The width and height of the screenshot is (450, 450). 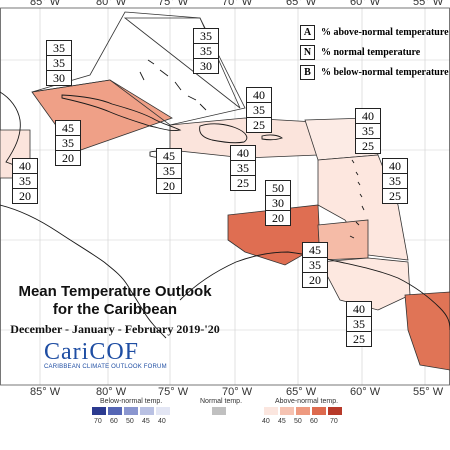 I want to click on prob-box-abc-trinidad: 45 35 20, so click(x=315, y=265).